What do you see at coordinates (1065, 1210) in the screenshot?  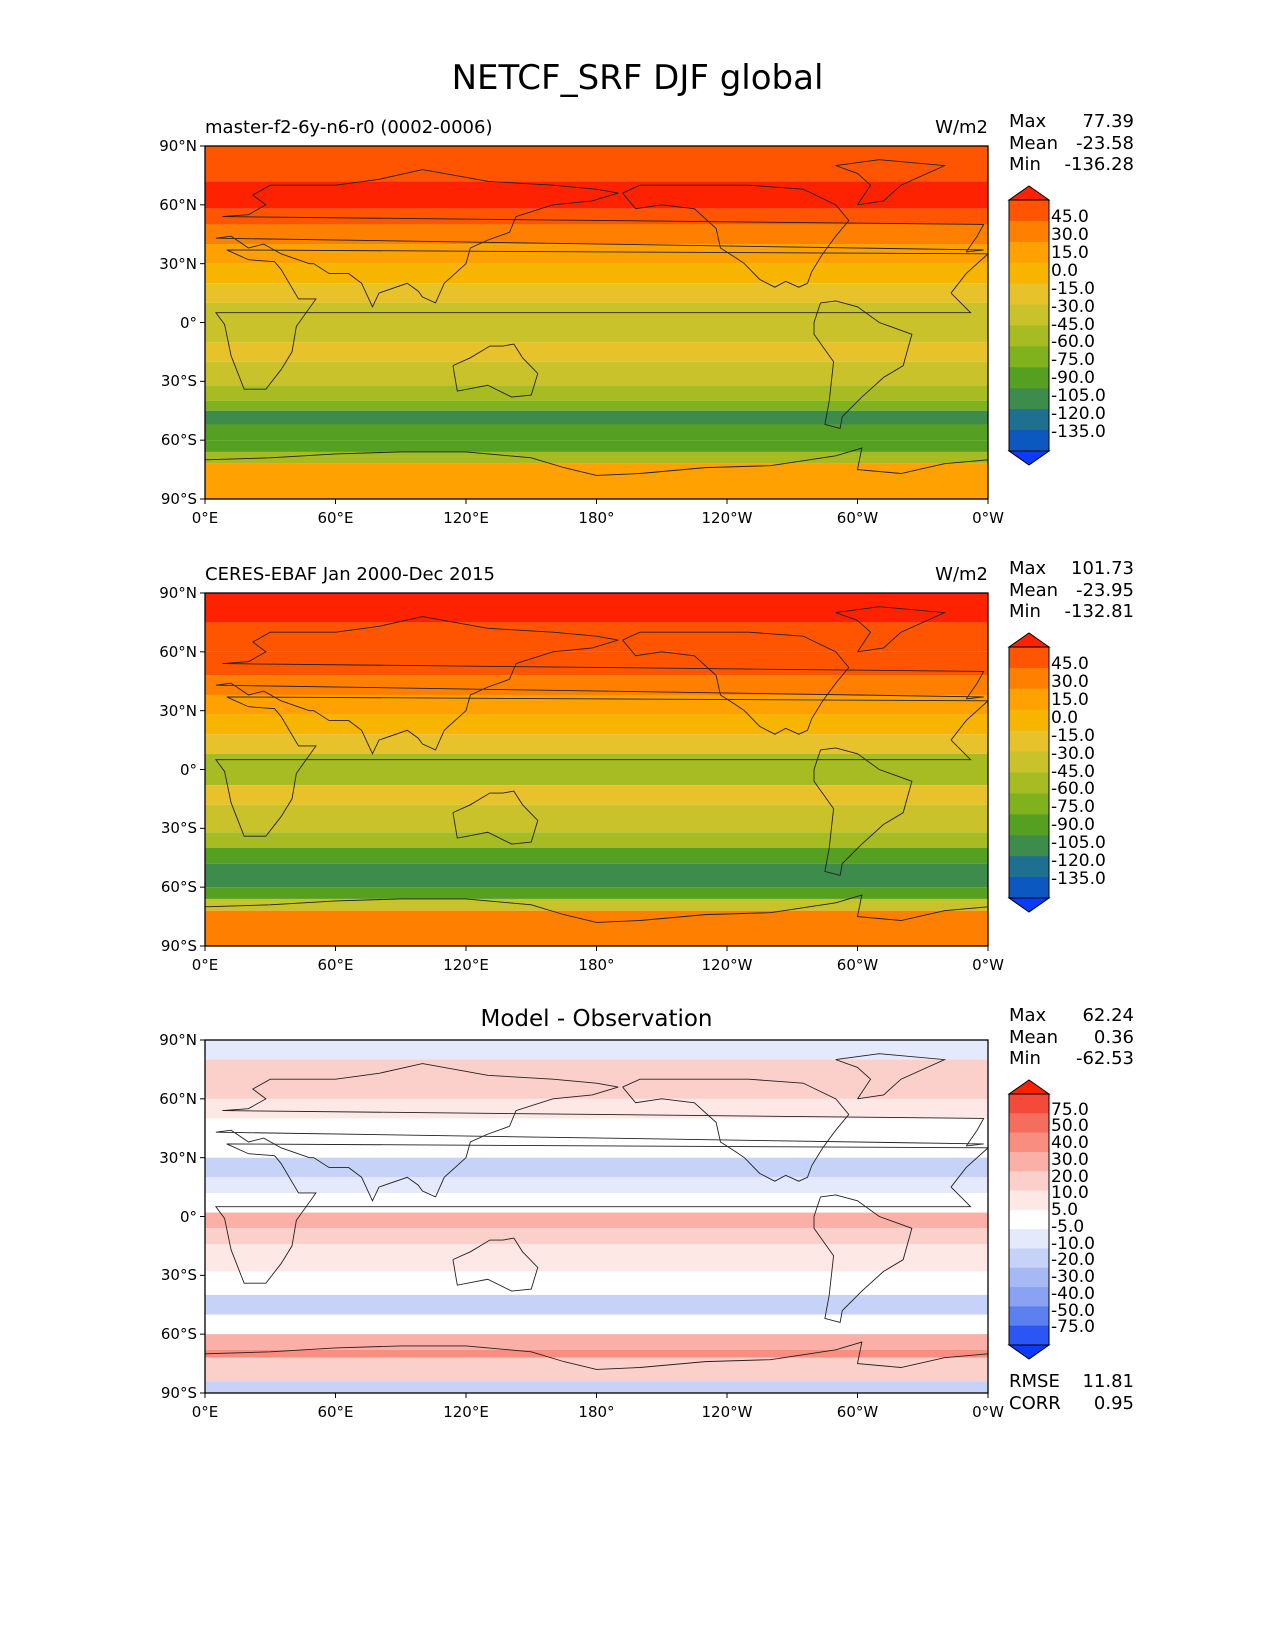 I see `colorbar-tick-label: 5.0` at bounding box center [1065, 1210].